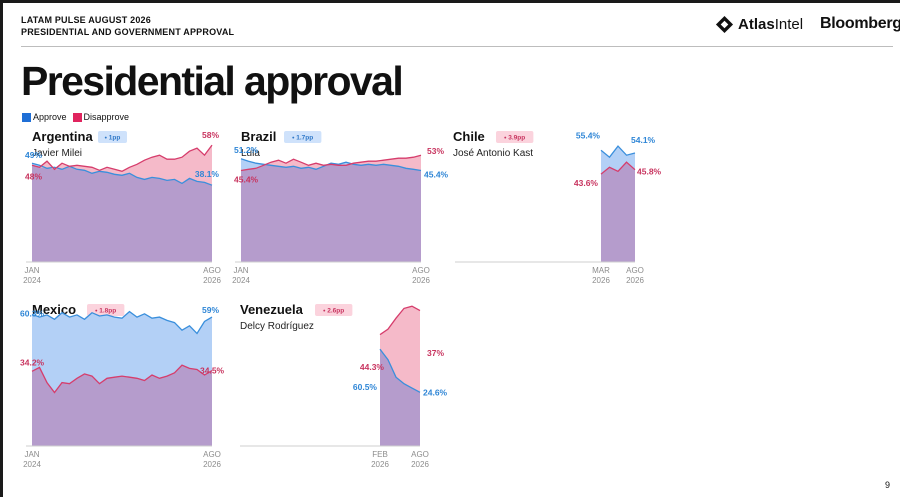 This screenshot has height=497, width=900. What do you see at coordinates (469, 136) in the screenshot?
I see `chile-country-name: Chile` at bounding box center [469, 136].